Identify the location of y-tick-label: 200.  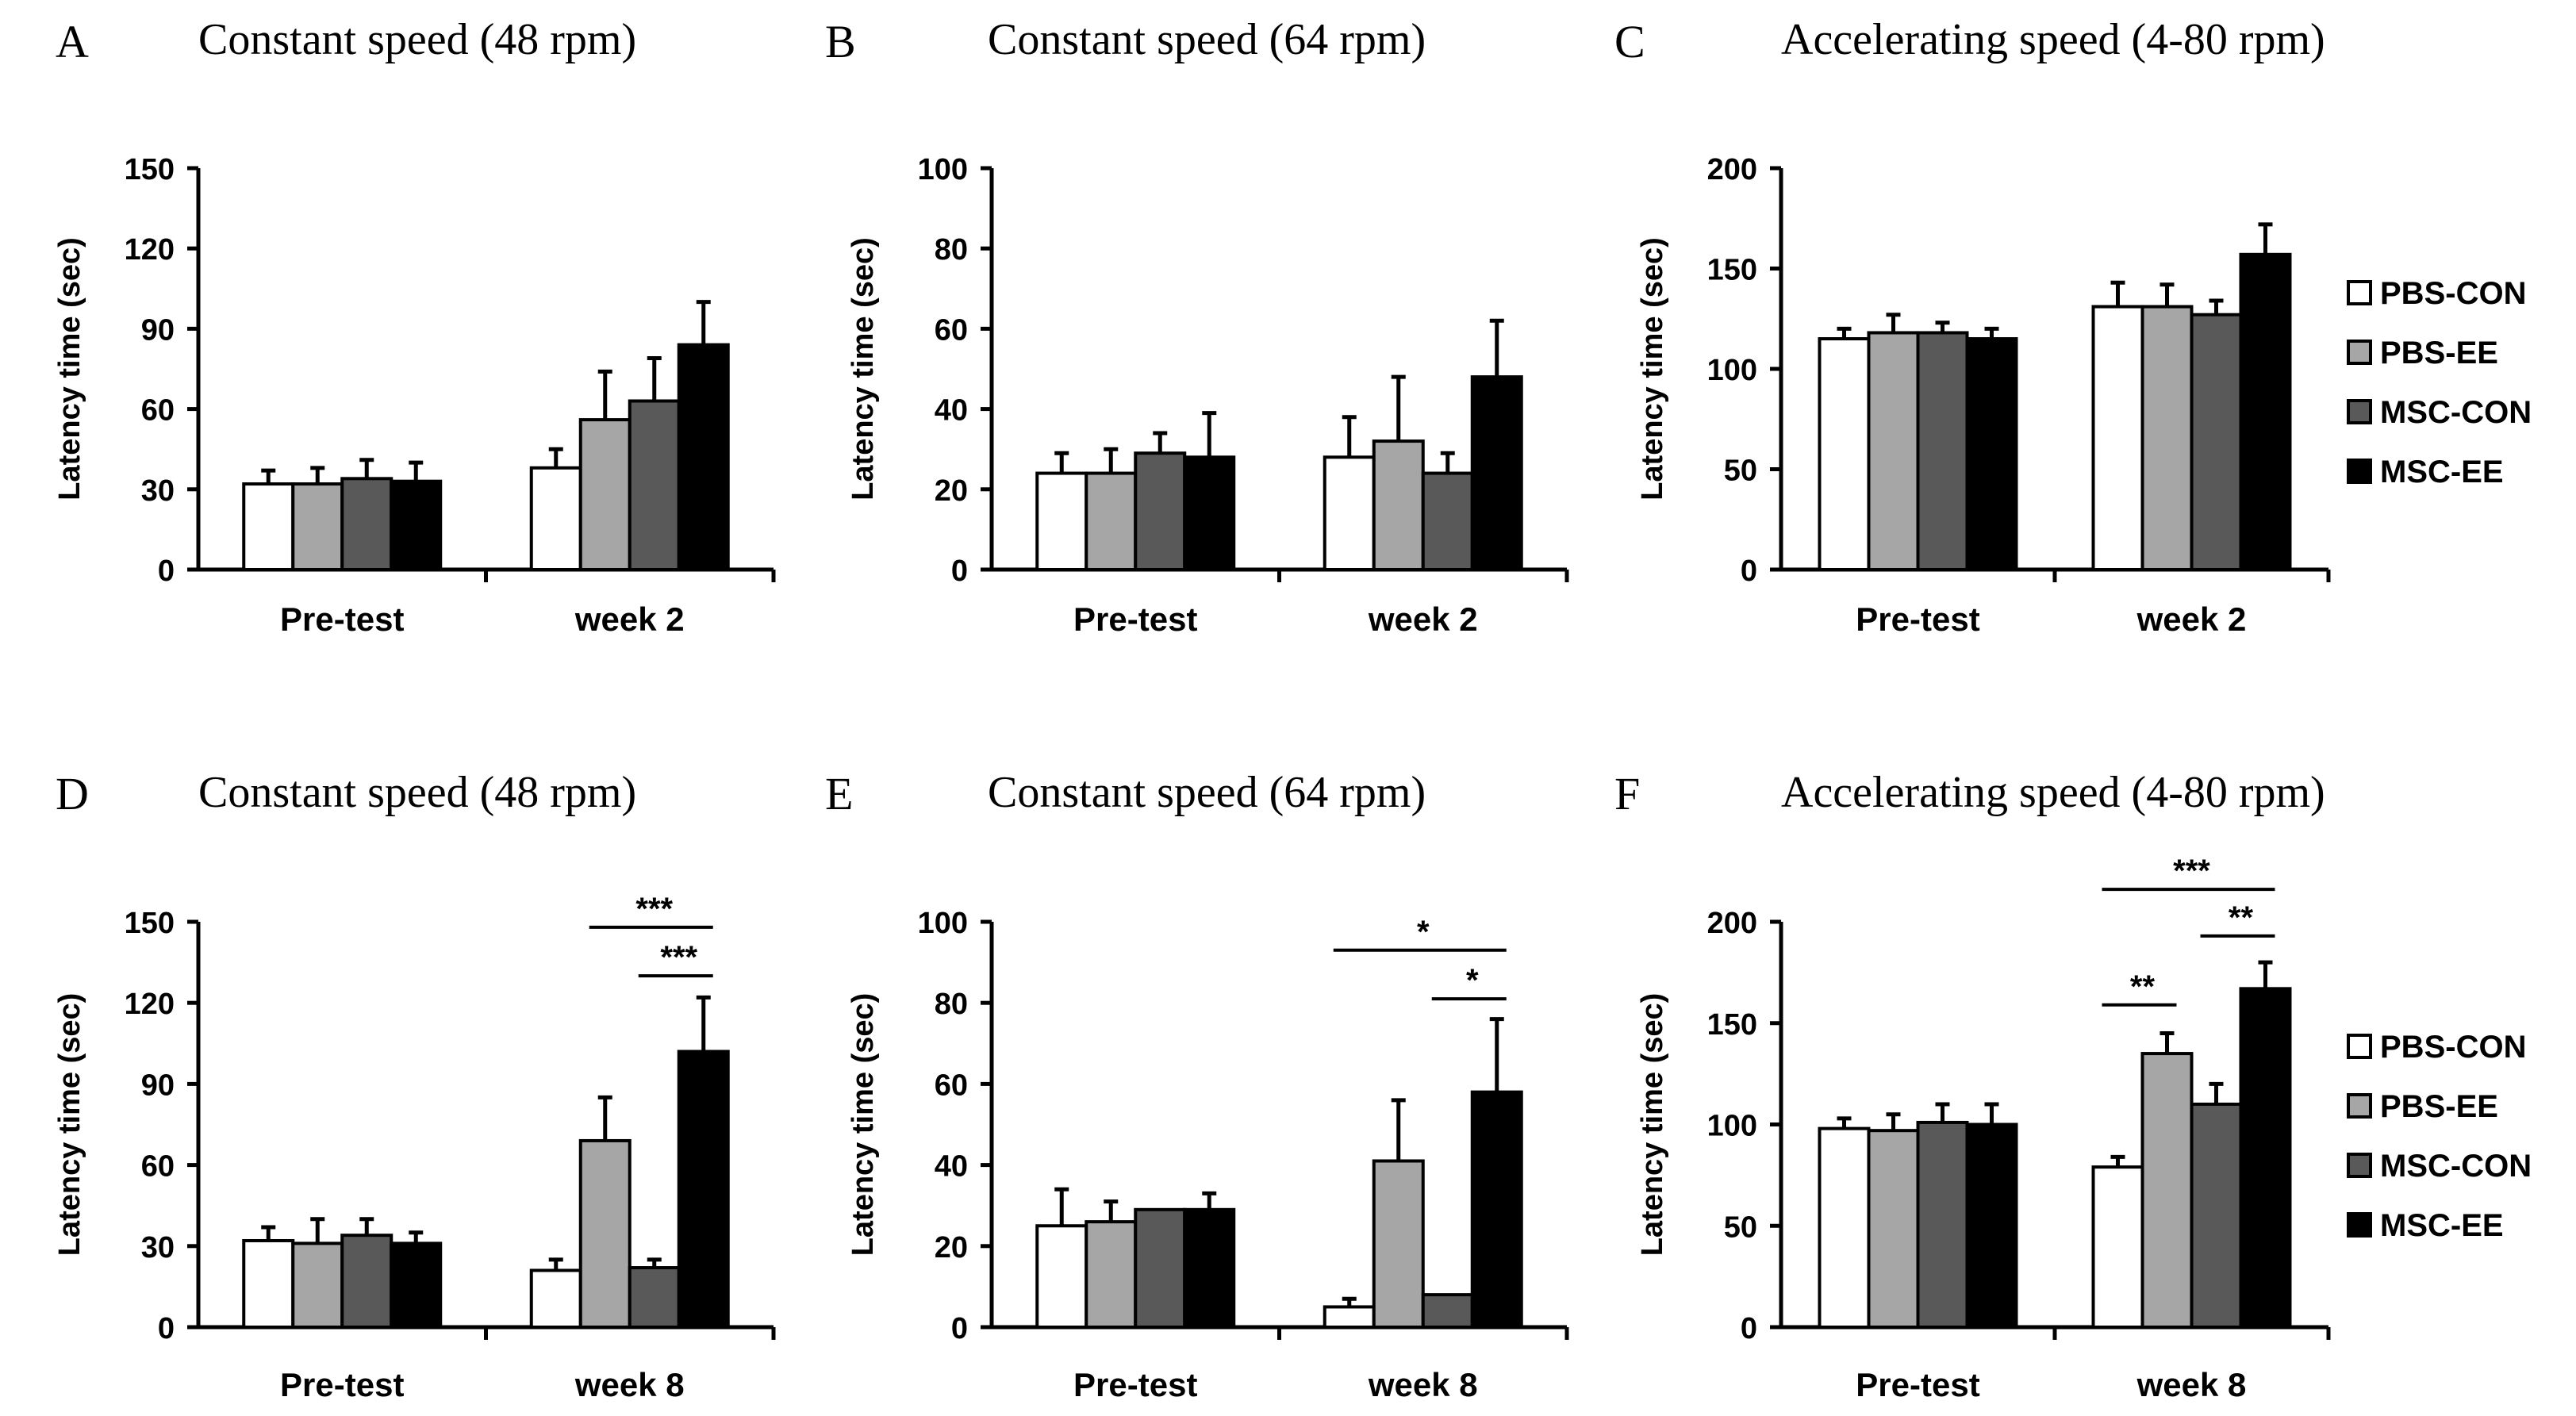
(1732, 923).